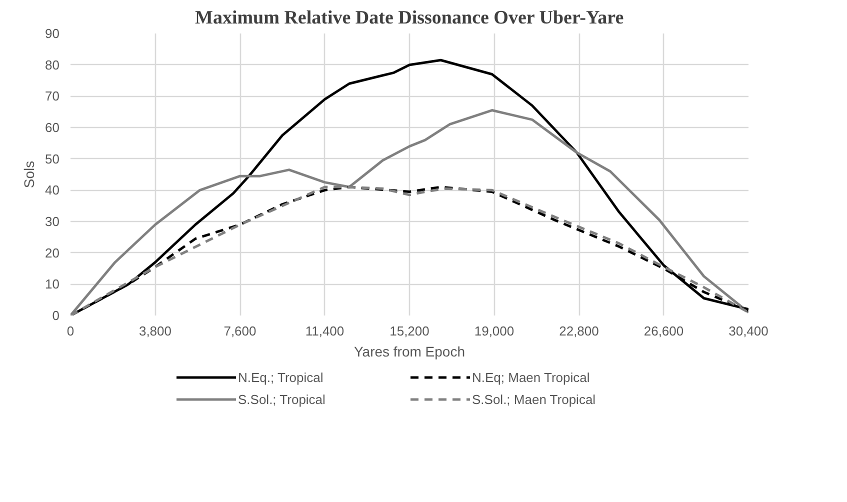 This screenshot has width=847, height=502. What do you see at coordinates (52, 284) in the screenshot?
I see `y-tick-label: 10` at bounding box center [52, 284].